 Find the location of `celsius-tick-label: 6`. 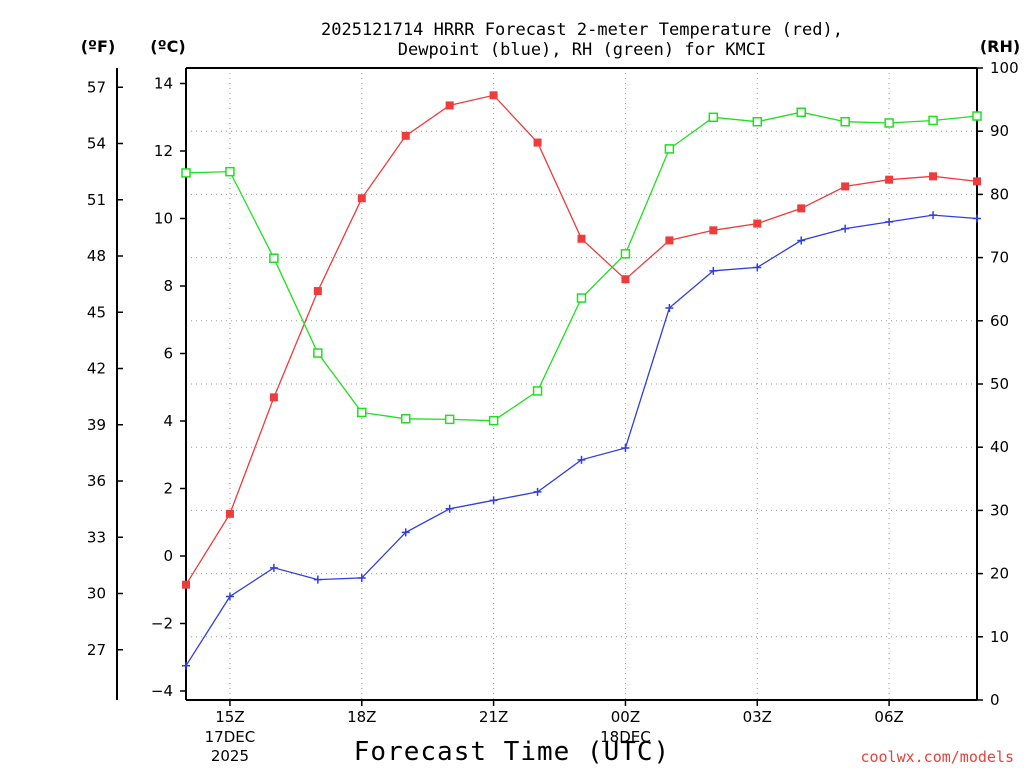

celsius-tick-label: 6 is located at coordinates (168, 354).